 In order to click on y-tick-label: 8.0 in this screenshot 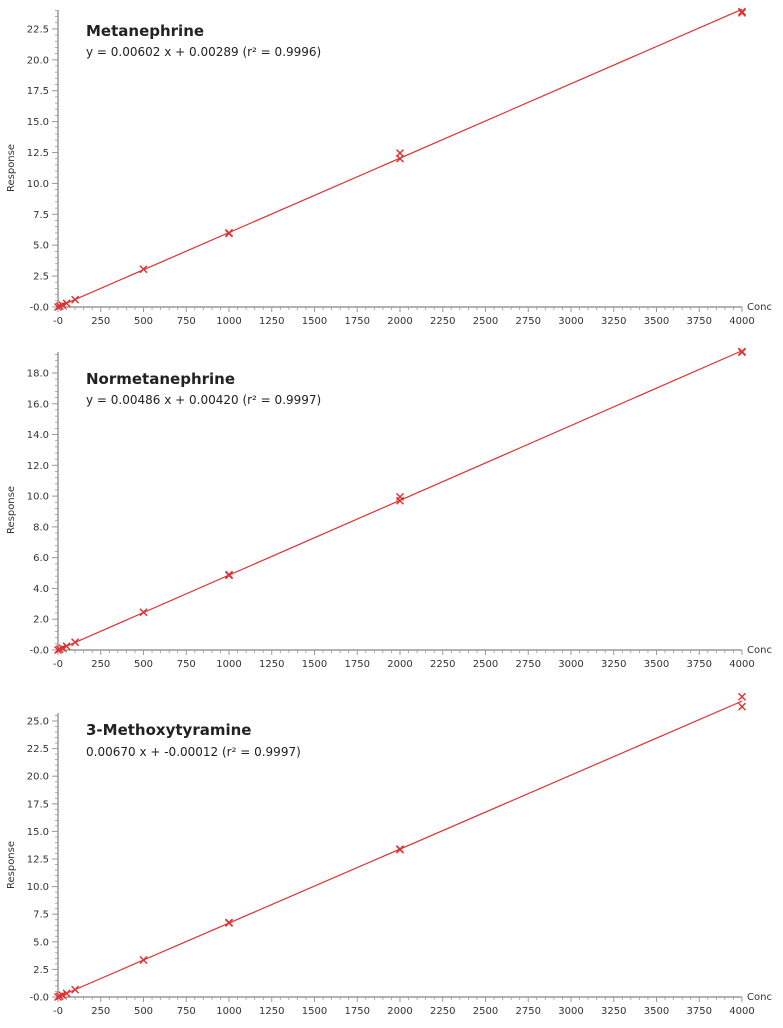, I will do `click(41, 527)`.